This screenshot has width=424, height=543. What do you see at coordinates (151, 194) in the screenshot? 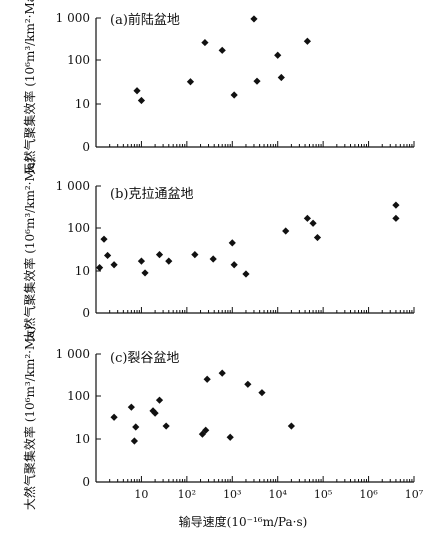
I see `panel-title: (b)克拉通盆地` at bounding box center [151, 194].